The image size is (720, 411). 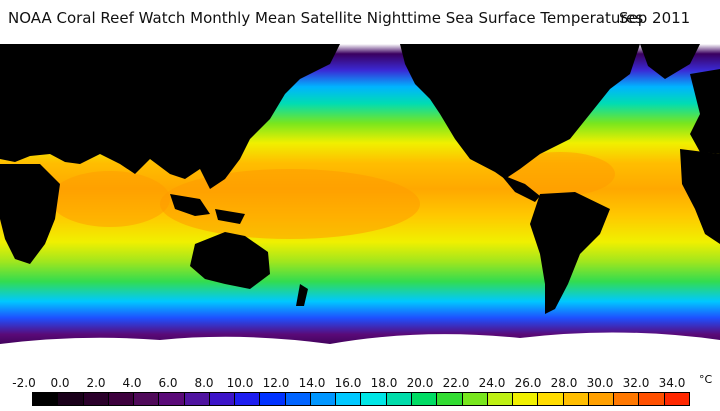 I want to click on title-date: Sep 2011, so click(x=655, y=18).